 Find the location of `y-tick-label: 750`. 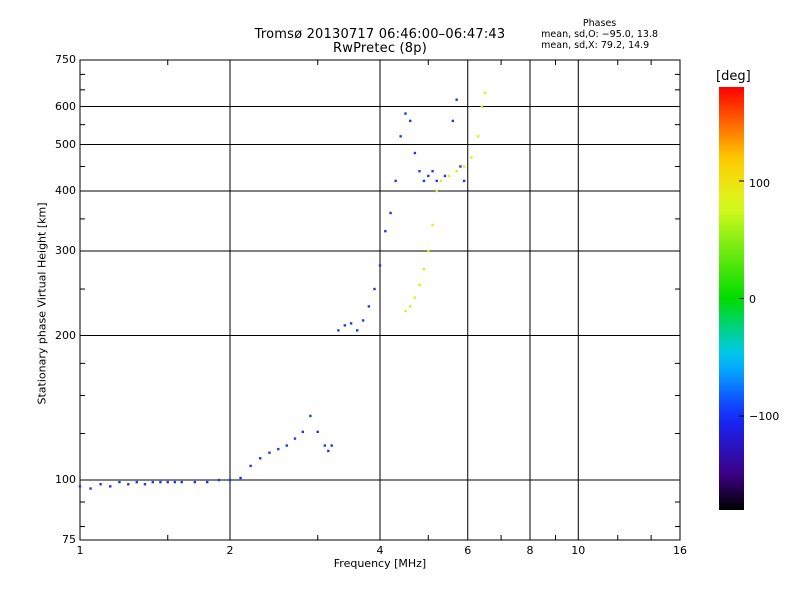

y-tick-label: 750 is located at coordinates (65, 59).